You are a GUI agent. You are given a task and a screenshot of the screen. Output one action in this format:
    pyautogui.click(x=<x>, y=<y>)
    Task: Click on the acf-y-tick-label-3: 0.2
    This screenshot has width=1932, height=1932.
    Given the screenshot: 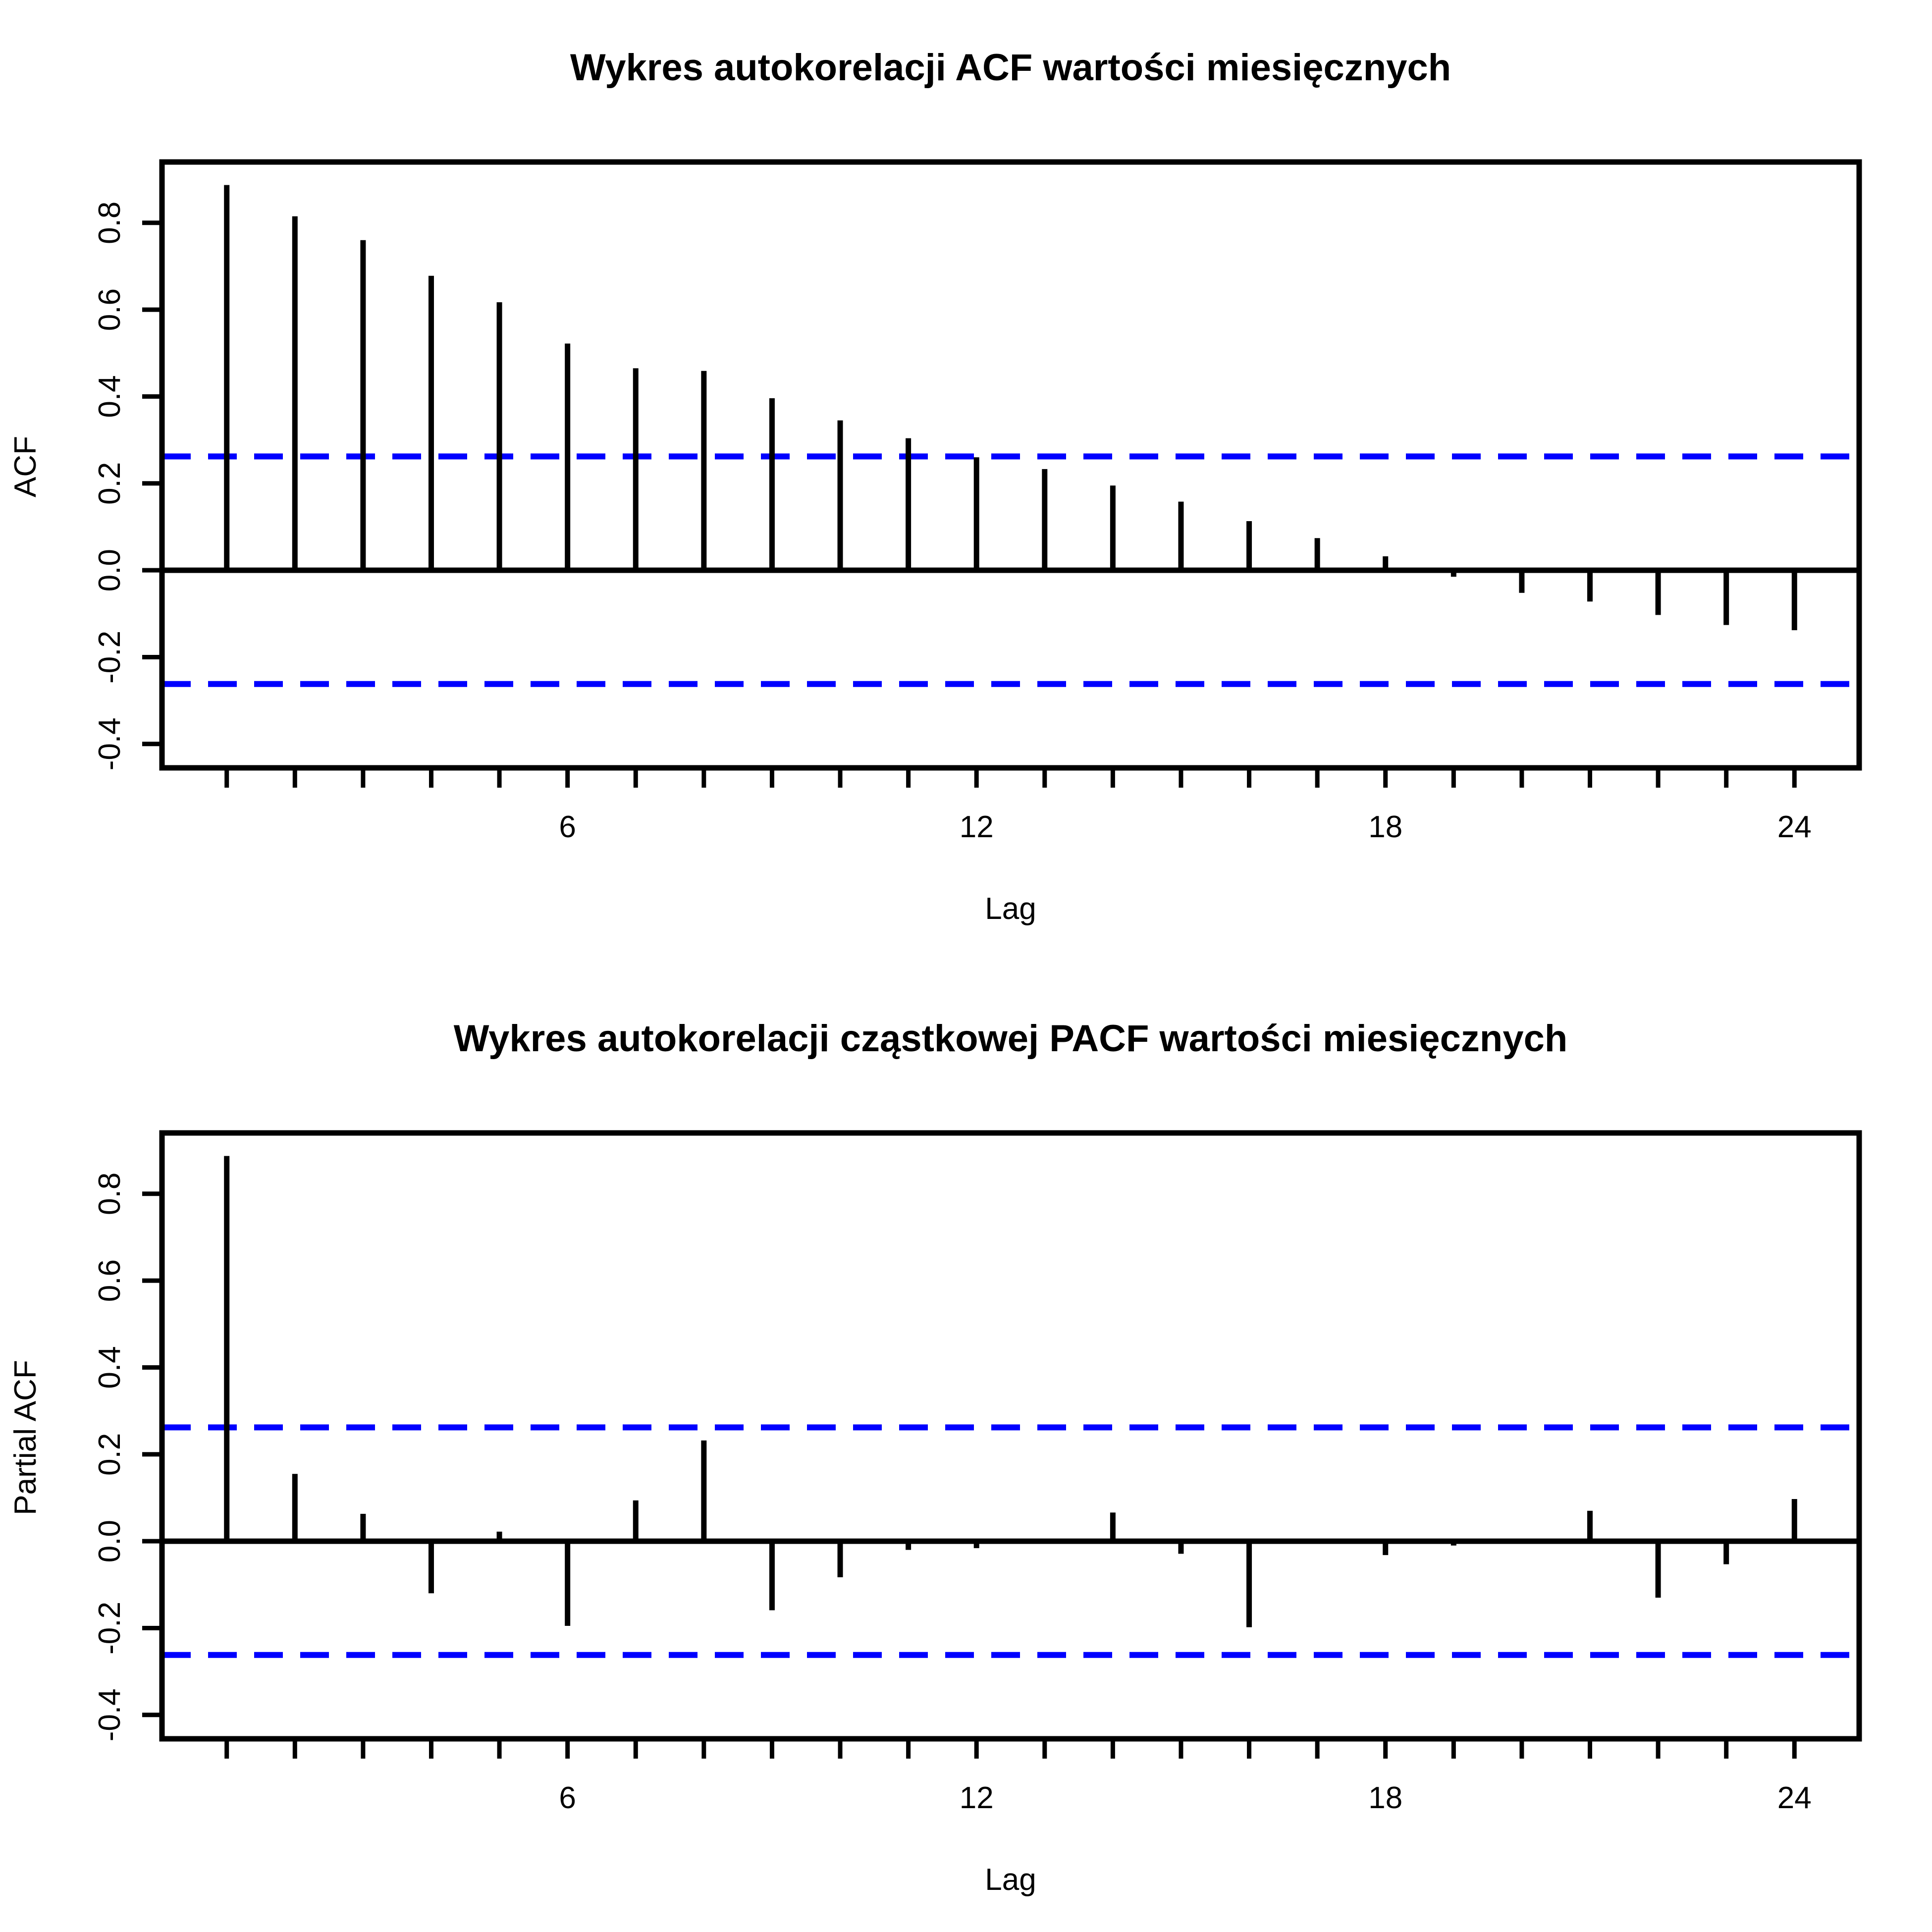 What is the action you would take?
    pyautogui.click(x=110, y=483)
    